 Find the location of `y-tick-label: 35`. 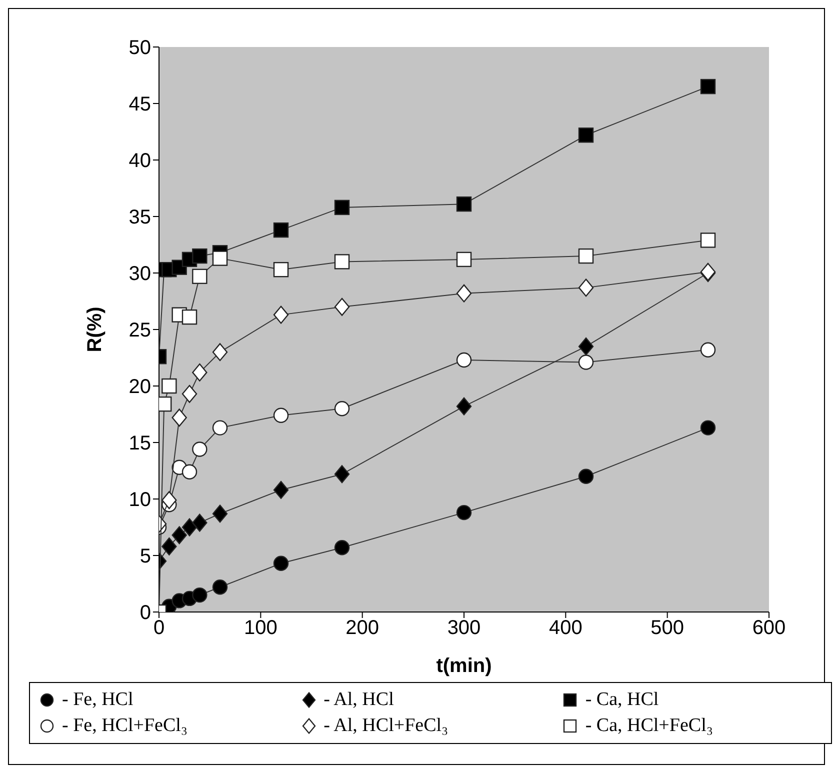

y-tick-label: 35 is located at coordinates (139, 217).